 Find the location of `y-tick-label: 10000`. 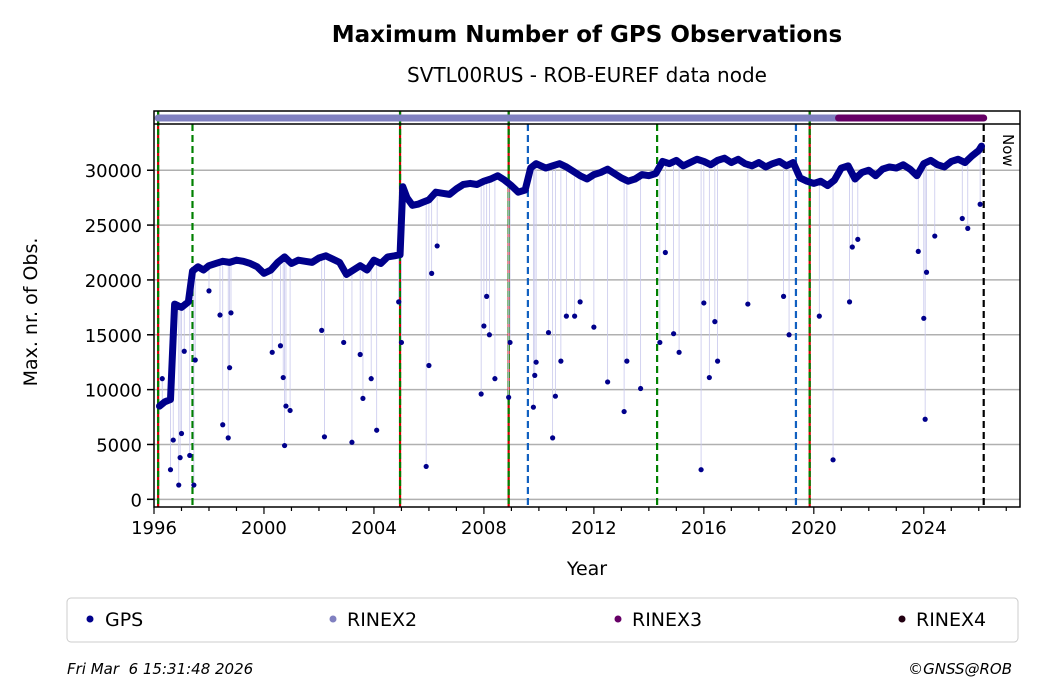

y-tick-label: 10000 is located at coordinates (113, 391).